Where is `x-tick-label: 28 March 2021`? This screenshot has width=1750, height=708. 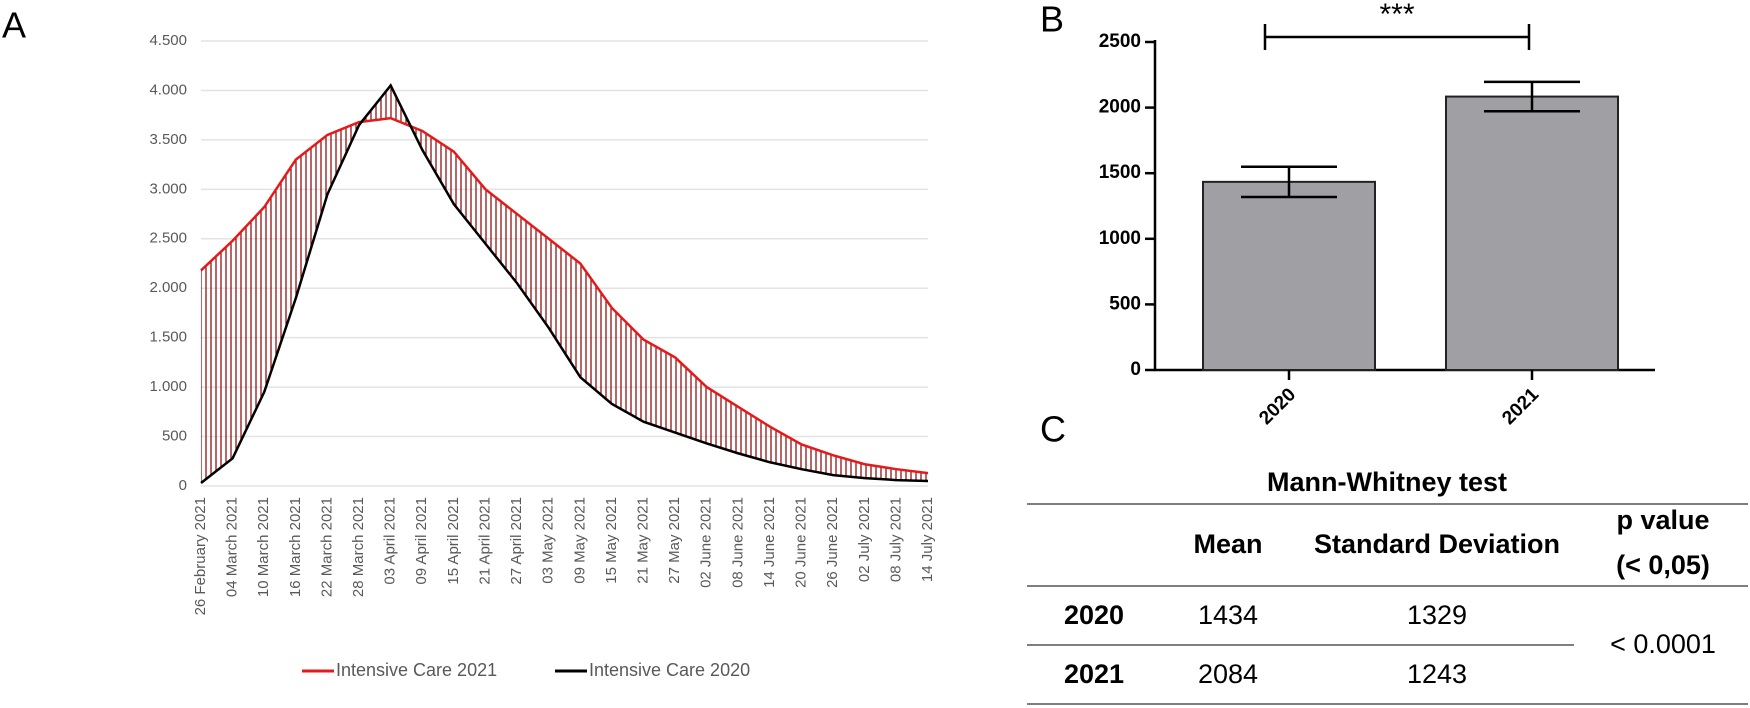
x-tick-label: 28 March 2021 is located at coordinates (358, 547).